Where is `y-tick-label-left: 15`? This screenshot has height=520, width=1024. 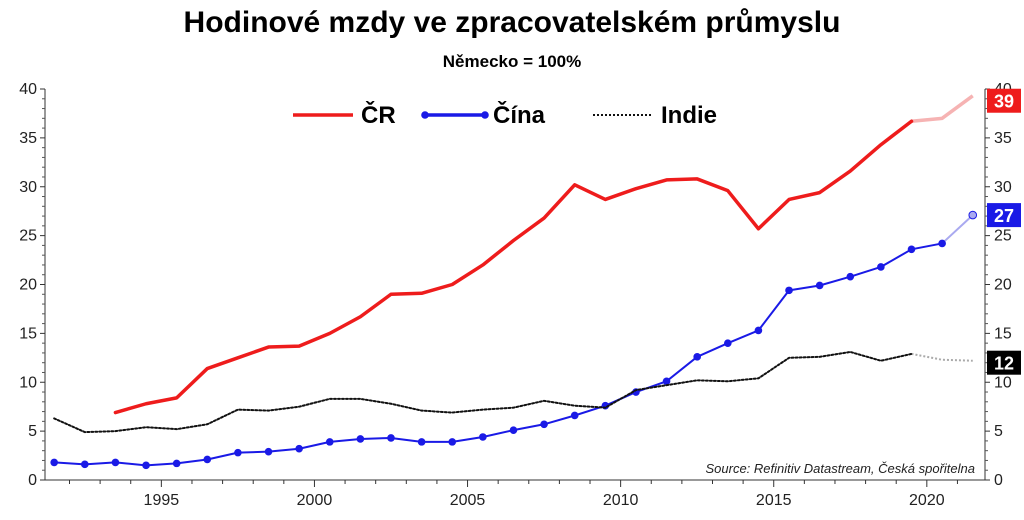 y-tick-label-left: 15 is located at coordinates (28, 333).